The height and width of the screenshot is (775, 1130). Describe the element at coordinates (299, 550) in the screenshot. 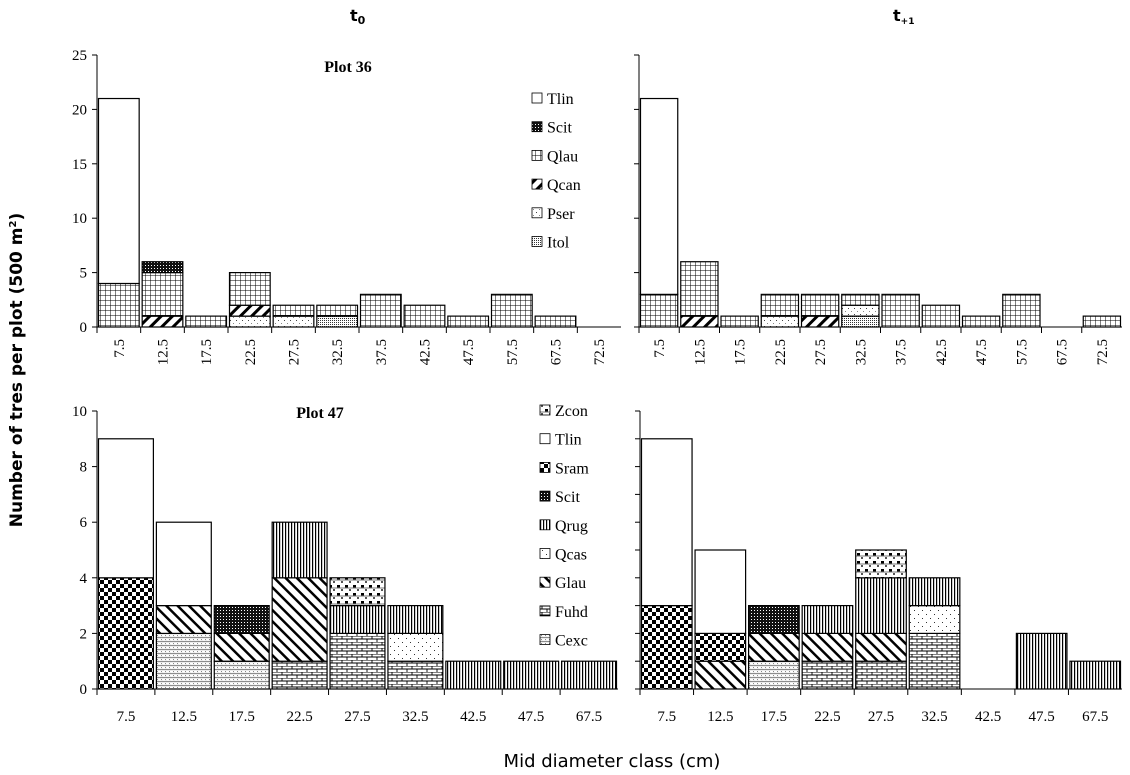

I see `bar-segment-qrug-22.5` at that location.